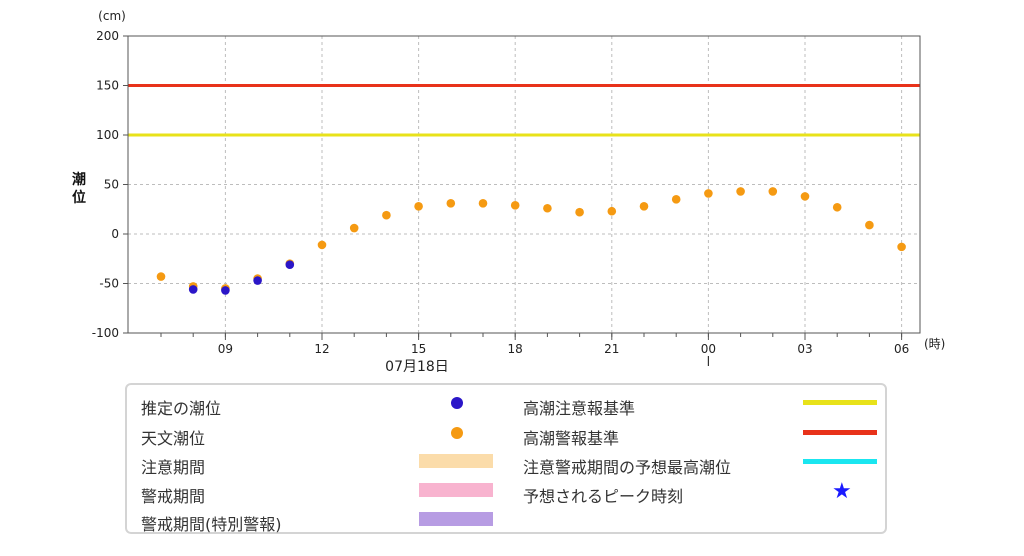 The width and height of the screenshot is (1024, 556). I want to click on date-label: 07月18日, so click(417, 367).